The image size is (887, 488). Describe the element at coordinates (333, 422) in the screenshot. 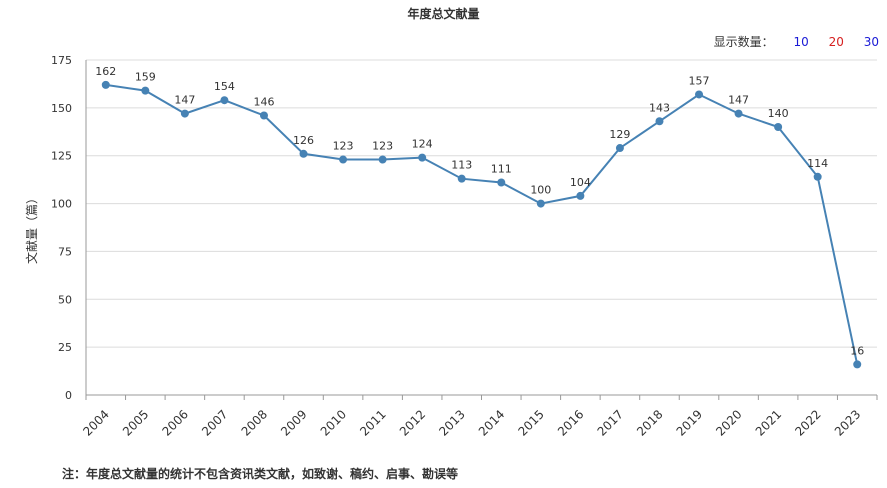

I see `x-tick-label: 2010` at that location.